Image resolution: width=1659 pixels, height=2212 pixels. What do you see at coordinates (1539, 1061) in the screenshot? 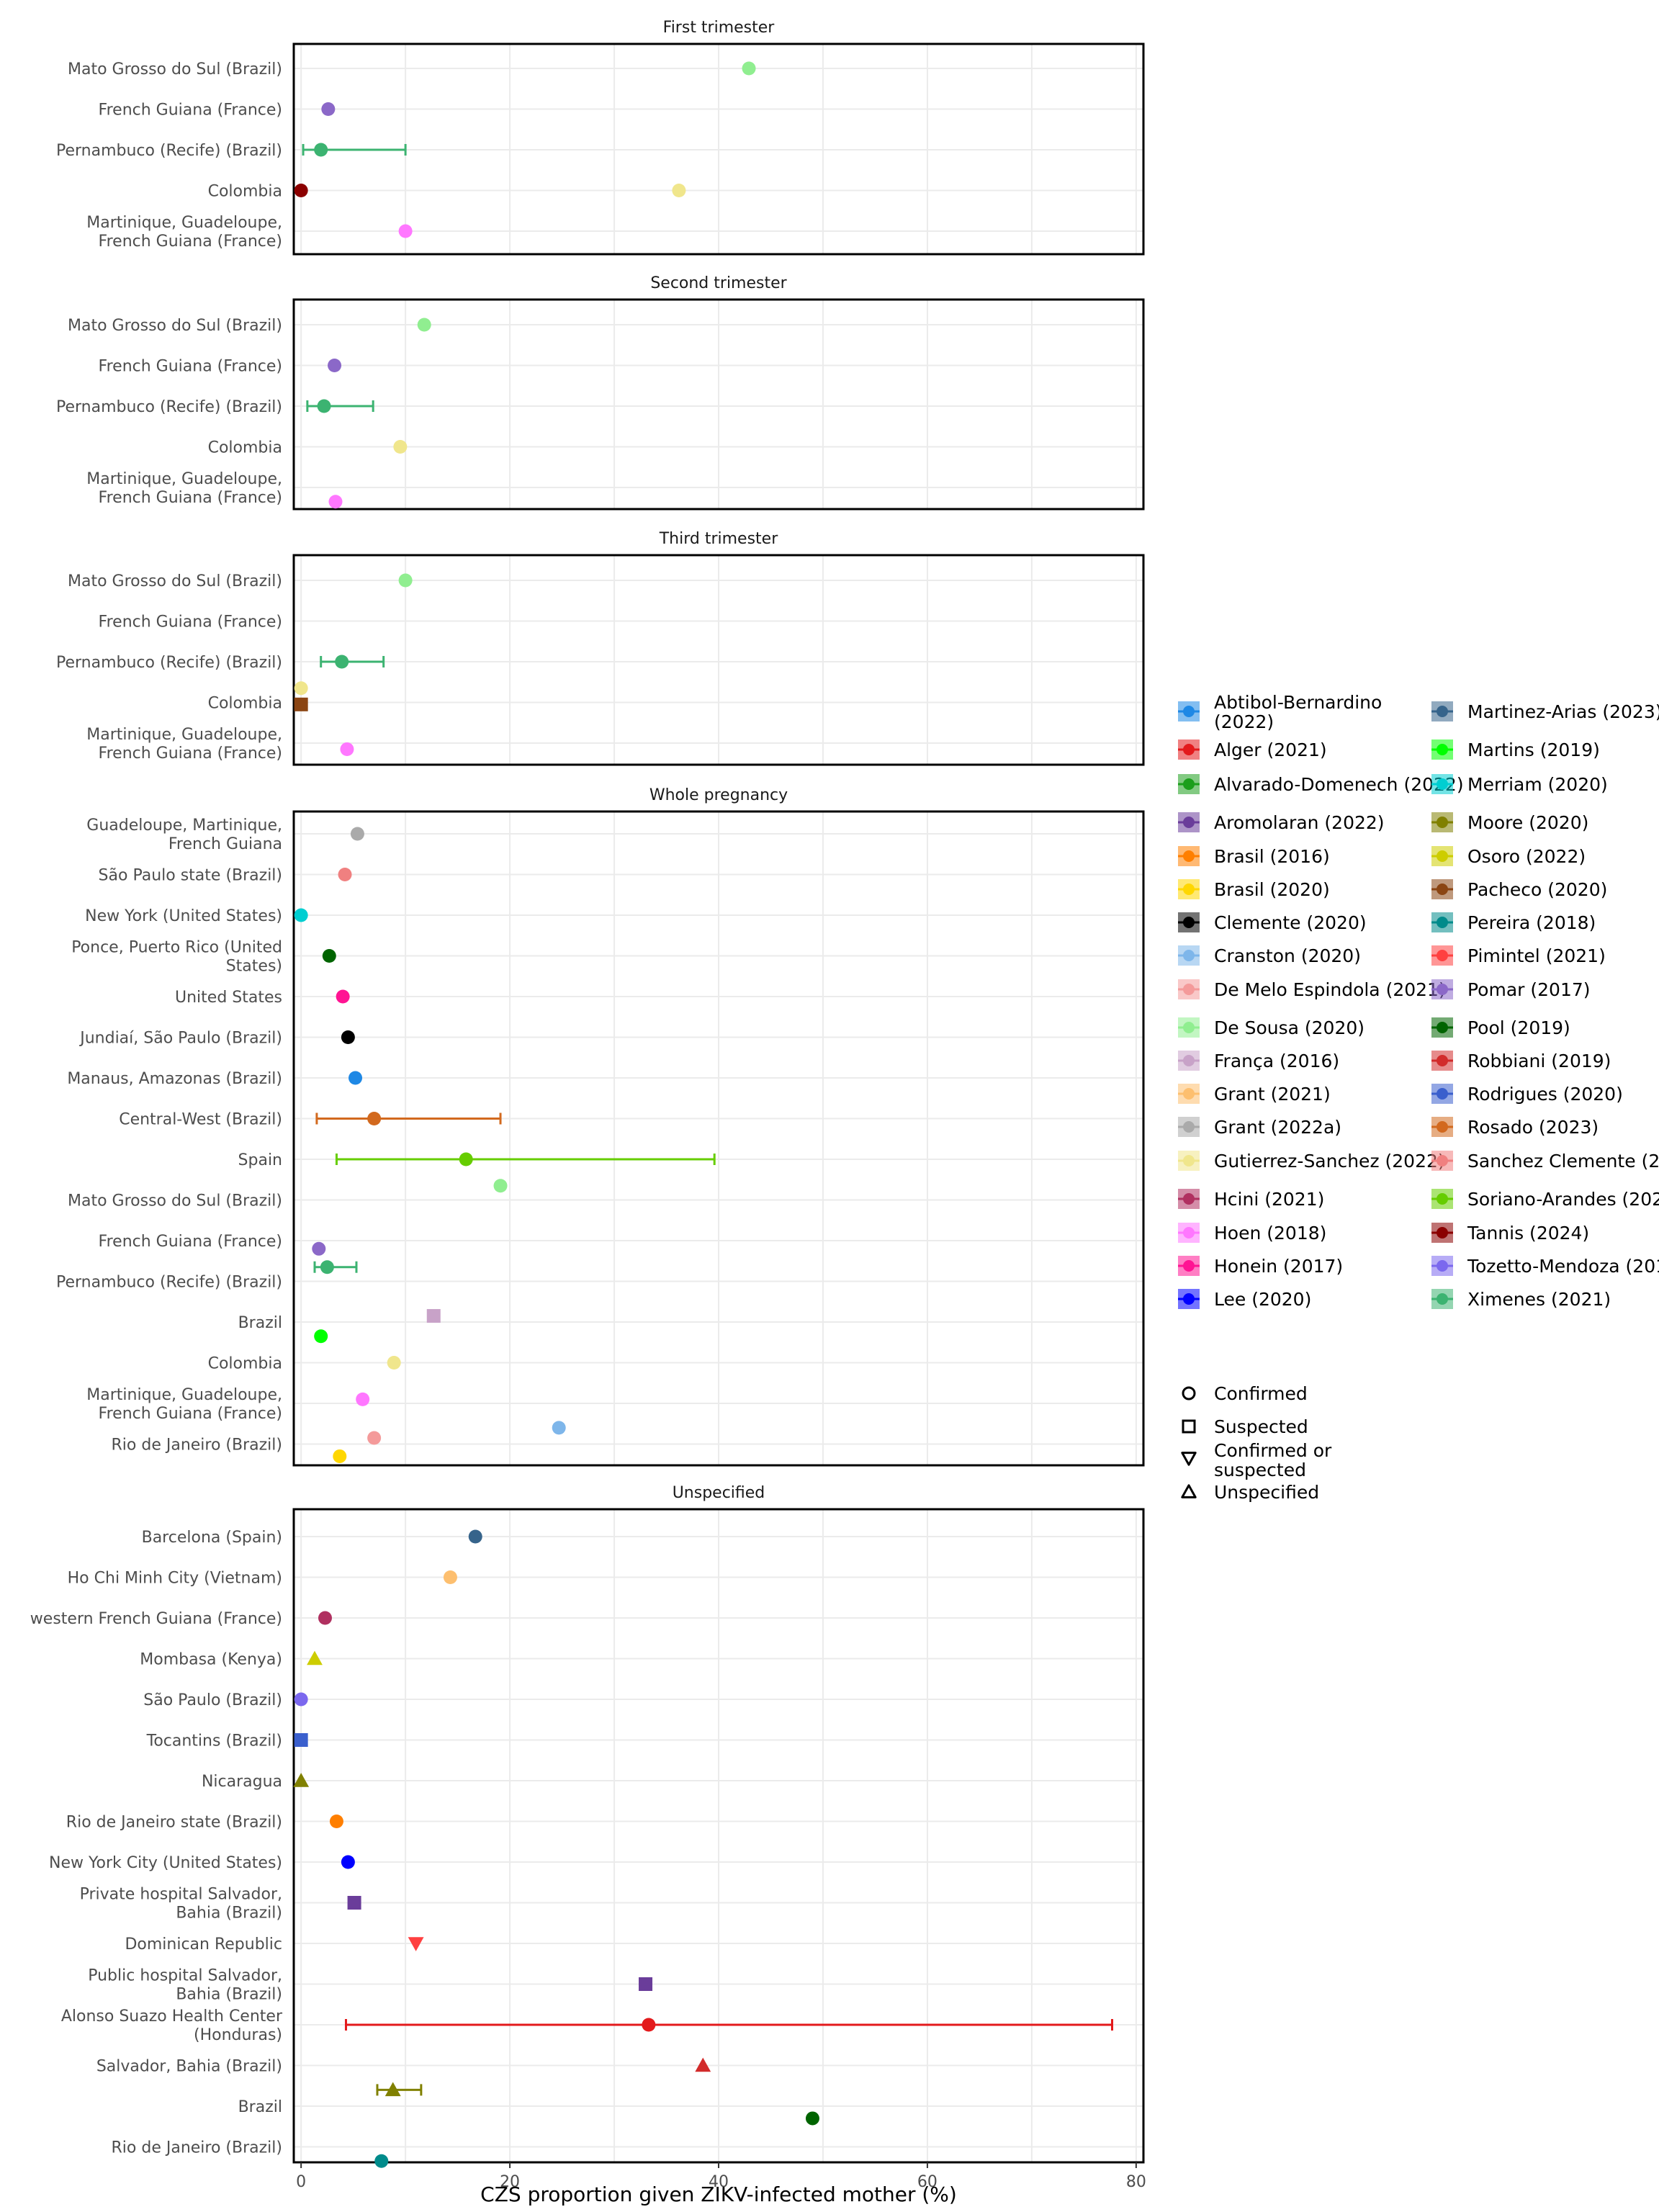
I see `legend-label: Robbiani (2019)` at bounding box center [1539, 1061].